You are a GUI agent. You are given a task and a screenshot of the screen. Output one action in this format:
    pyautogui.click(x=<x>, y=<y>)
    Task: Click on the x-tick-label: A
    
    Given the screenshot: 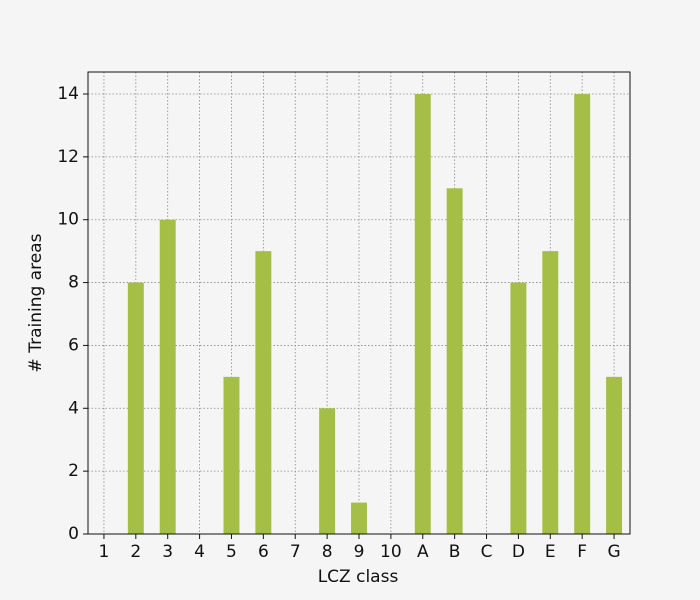 What is the action you would take?
    pyautogui.click(x=423, y=552)
    